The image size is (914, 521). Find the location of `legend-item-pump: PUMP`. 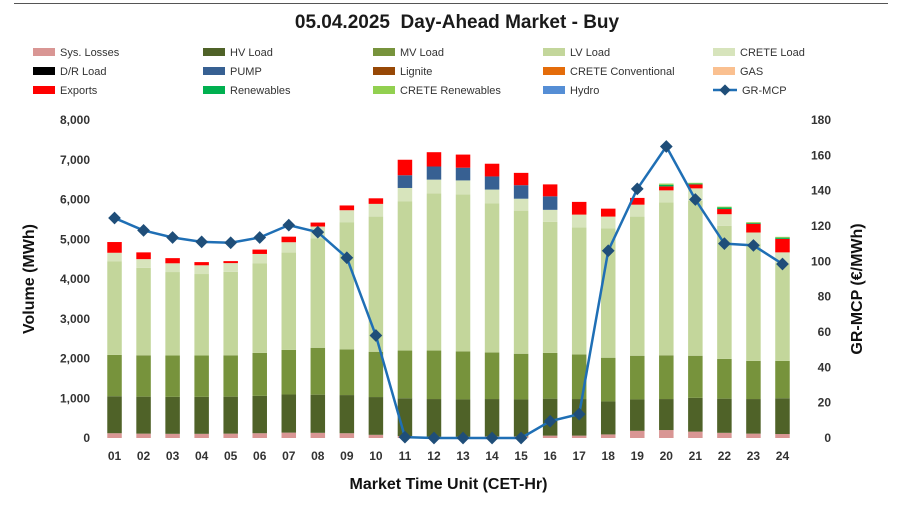

legend-item-pump: PUMP is located at coordinates (232, 72).